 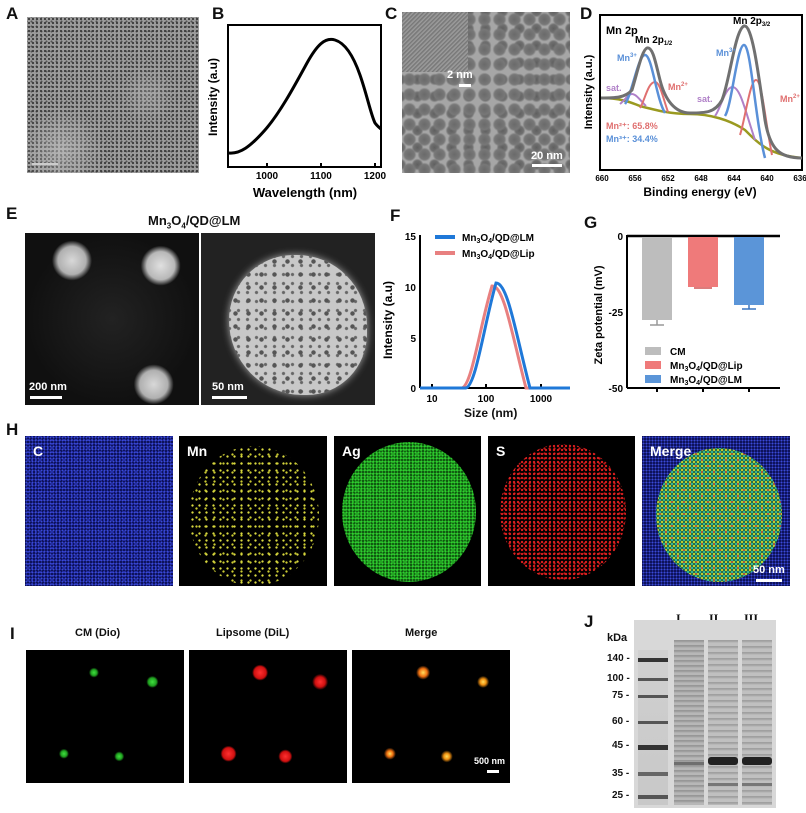 What do you see at coordinates (622, 31) in the screenshot?
I see `xps-title: Mn 2p` at bounding box center [622, 31].